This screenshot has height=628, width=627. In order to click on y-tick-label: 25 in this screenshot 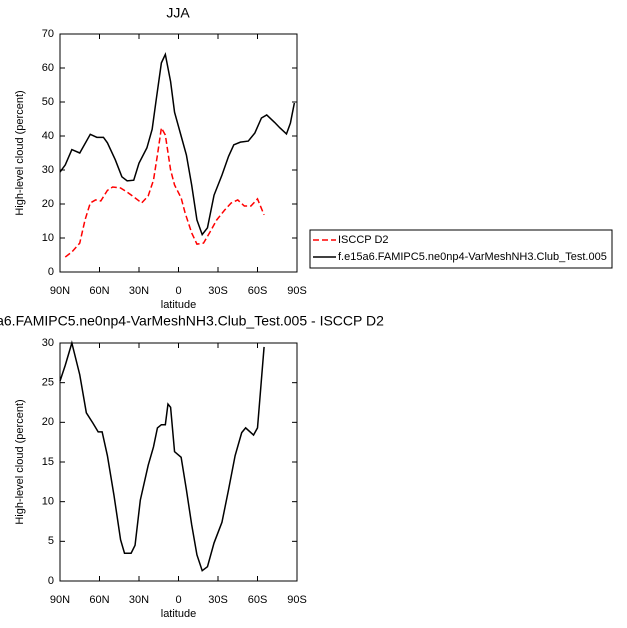, I will do `click(48, 383)`.